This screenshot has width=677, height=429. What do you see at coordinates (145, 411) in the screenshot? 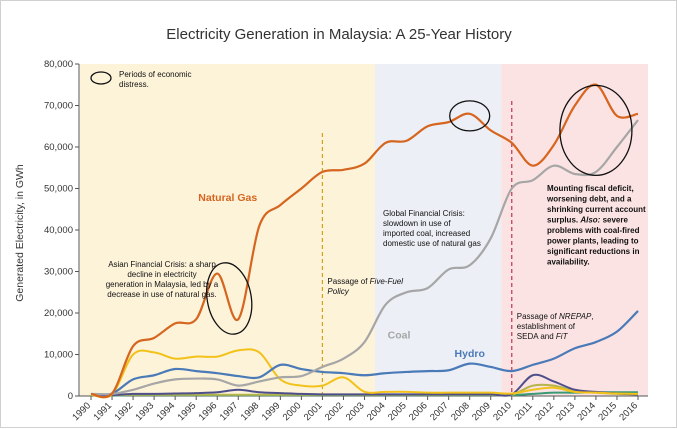
I see `x-tick-label: 1993` at bounding box center [145, 411].